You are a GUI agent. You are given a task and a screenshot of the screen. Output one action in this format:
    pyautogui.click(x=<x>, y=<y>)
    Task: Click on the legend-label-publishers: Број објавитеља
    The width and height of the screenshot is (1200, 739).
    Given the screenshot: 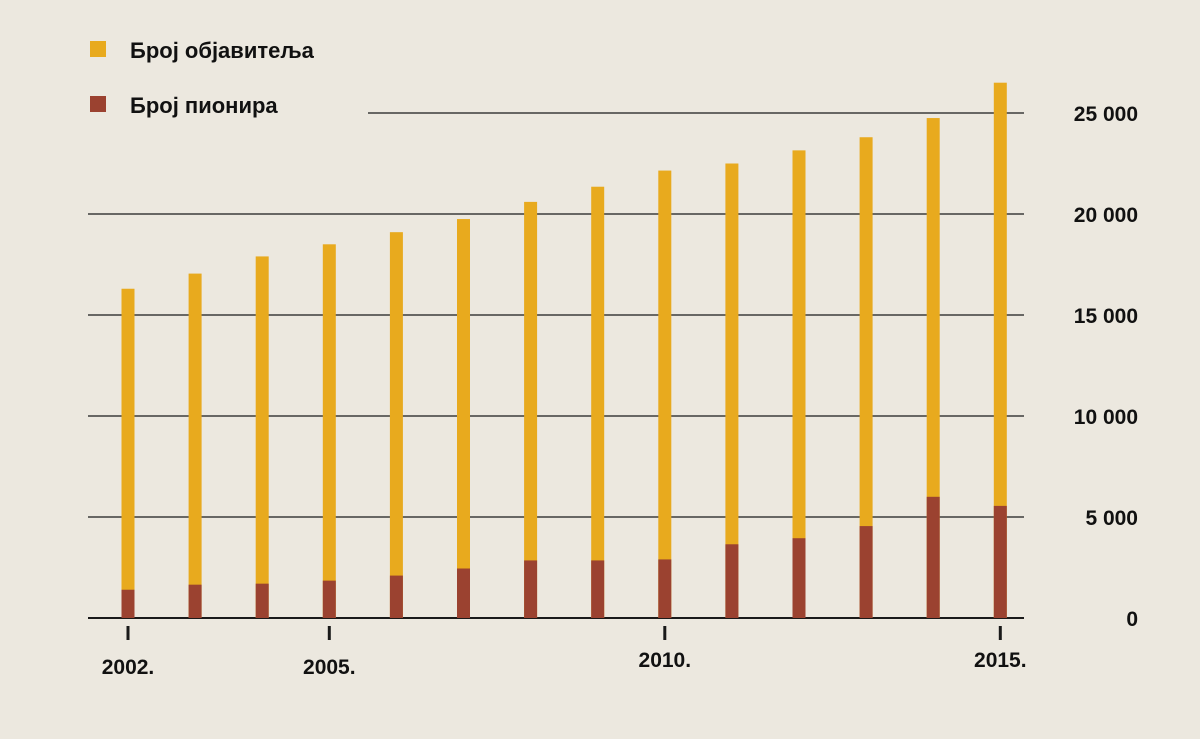 What is the action you would take?
    pyautogui.click(x=222, y=50)
    